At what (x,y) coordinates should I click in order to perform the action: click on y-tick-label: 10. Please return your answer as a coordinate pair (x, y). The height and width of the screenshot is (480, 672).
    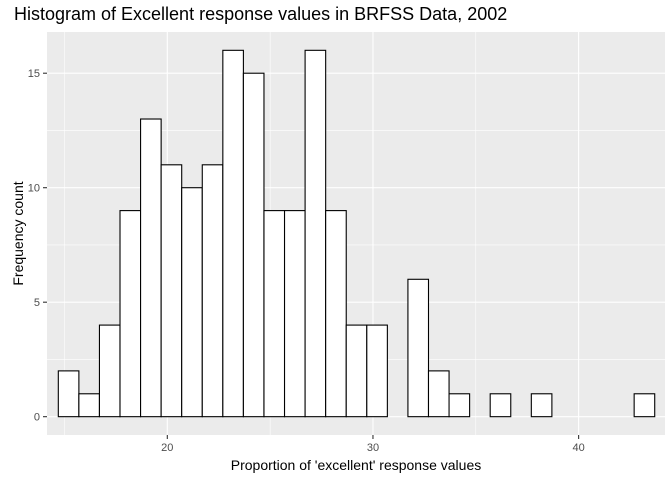
    Looking at the image, I should click on (34, 189).